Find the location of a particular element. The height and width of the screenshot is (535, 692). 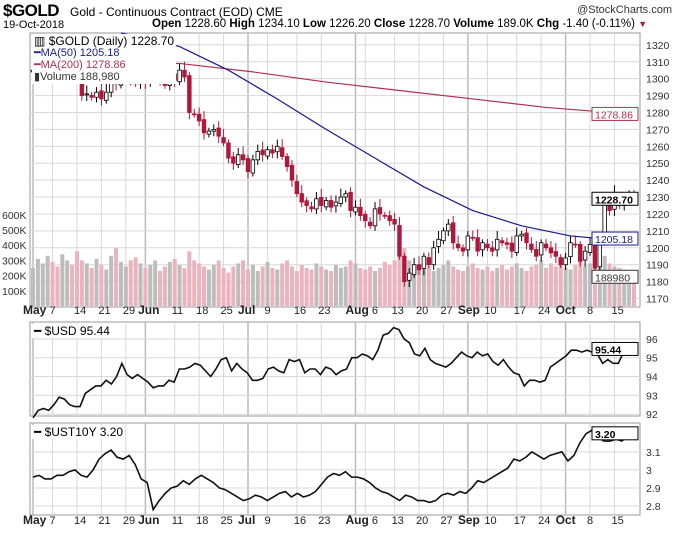

y-tick-label-0: 1230 is located at coordinates (658, 198).